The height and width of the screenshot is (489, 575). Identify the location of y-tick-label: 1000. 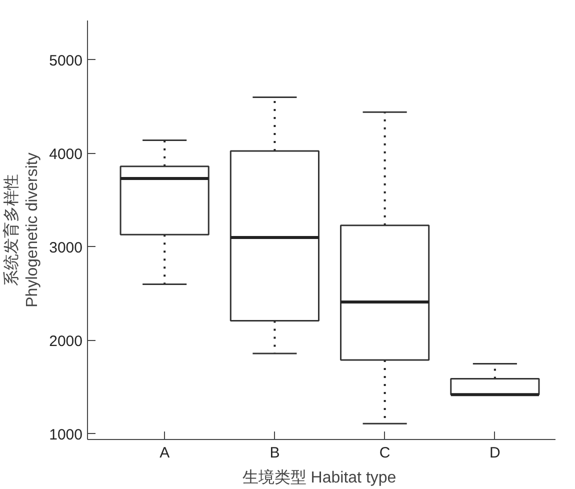
(66, 435).